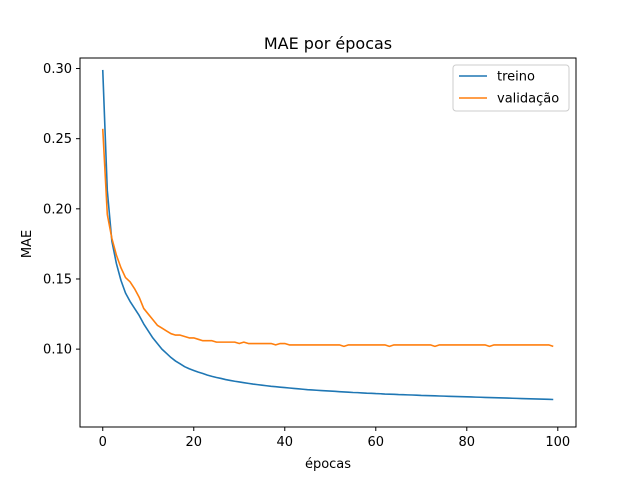  I want to click on legend-label-0: treino, so click(516, 77).